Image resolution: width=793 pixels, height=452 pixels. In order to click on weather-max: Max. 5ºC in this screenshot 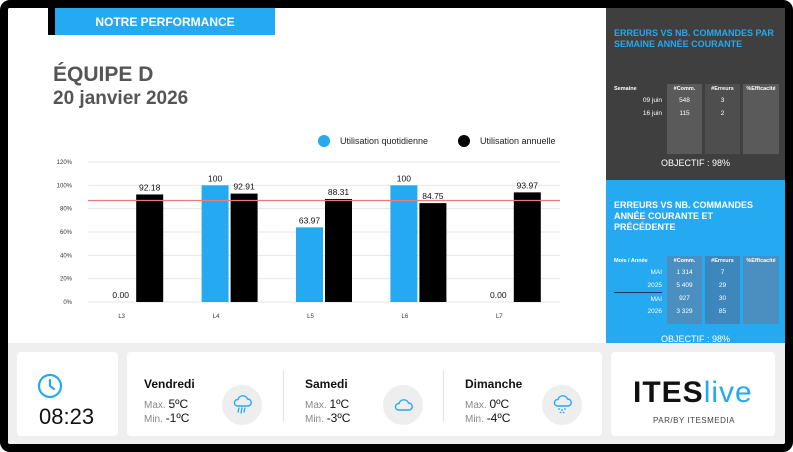, I will do `click(166, 404)`.